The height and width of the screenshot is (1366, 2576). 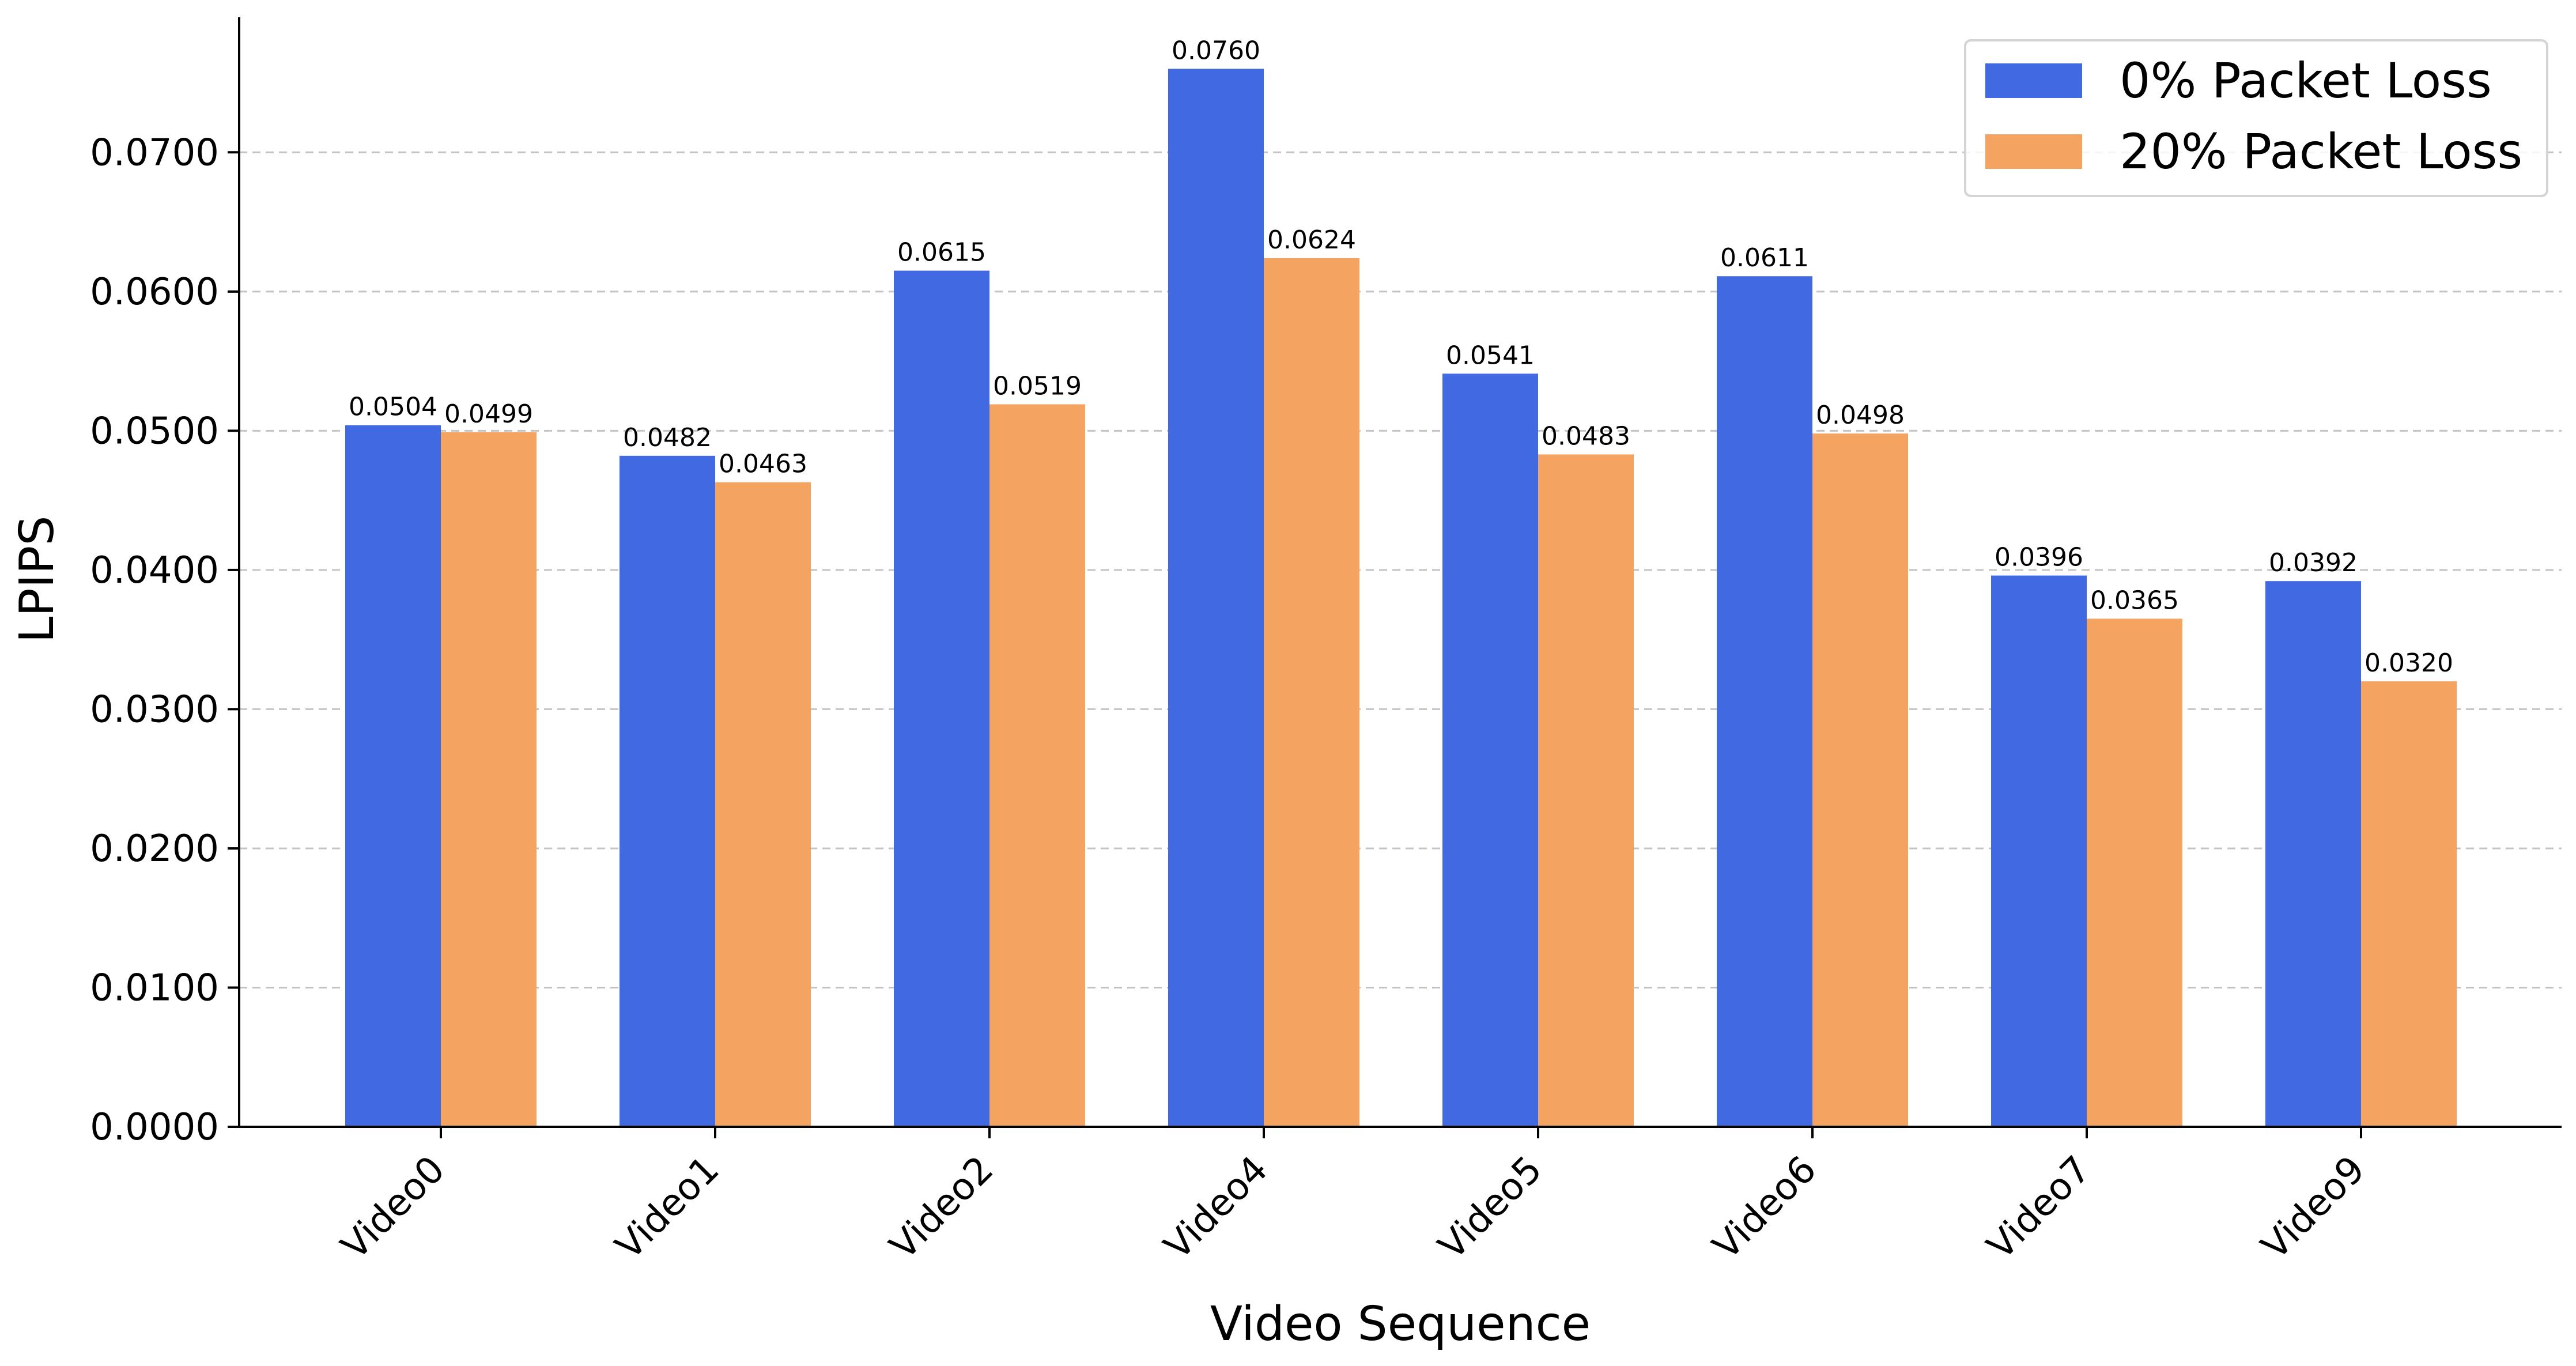 I want to click on y-tick-label: 0.0400, so click(x=154, y=570).